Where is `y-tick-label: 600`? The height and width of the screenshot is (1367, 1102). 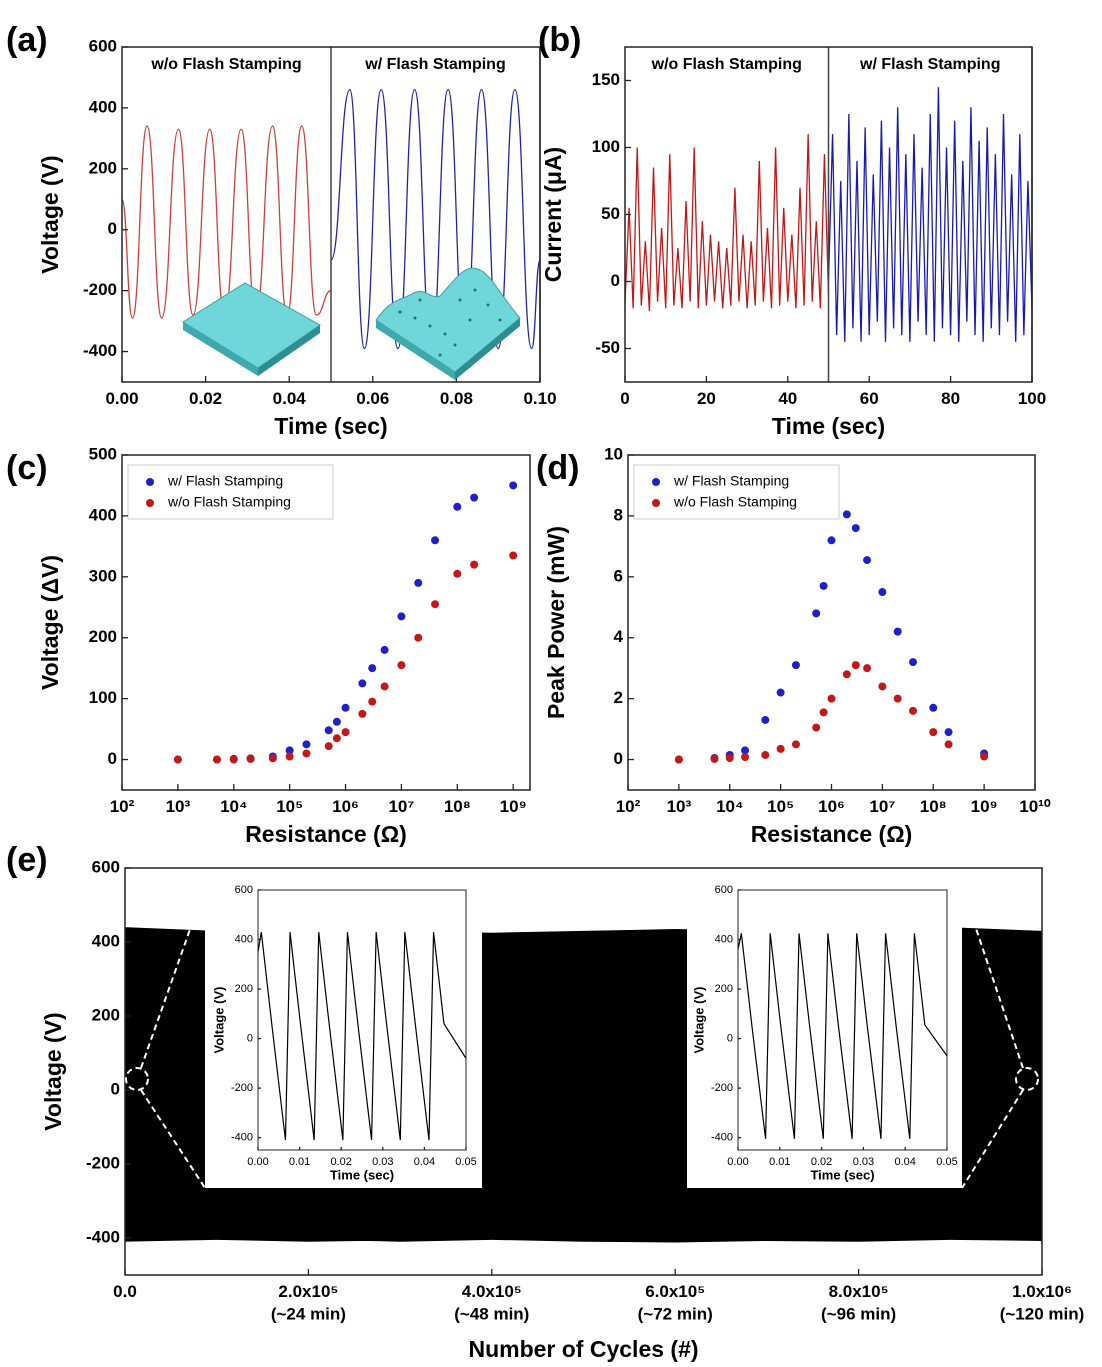 y-tick-label: 600 is located at coordinates (106, 866).